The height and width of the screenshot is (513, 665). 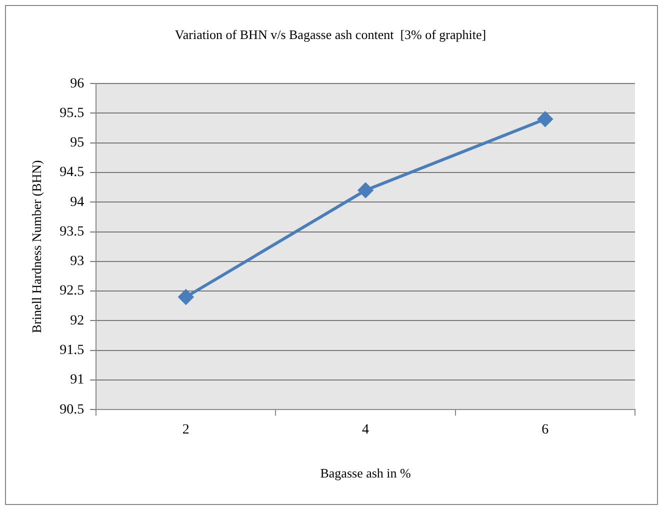 What do you see at coordinates (77, 262) in the screenshot?
I see `y-tick-label: 93` at bounding box center [77, 262].